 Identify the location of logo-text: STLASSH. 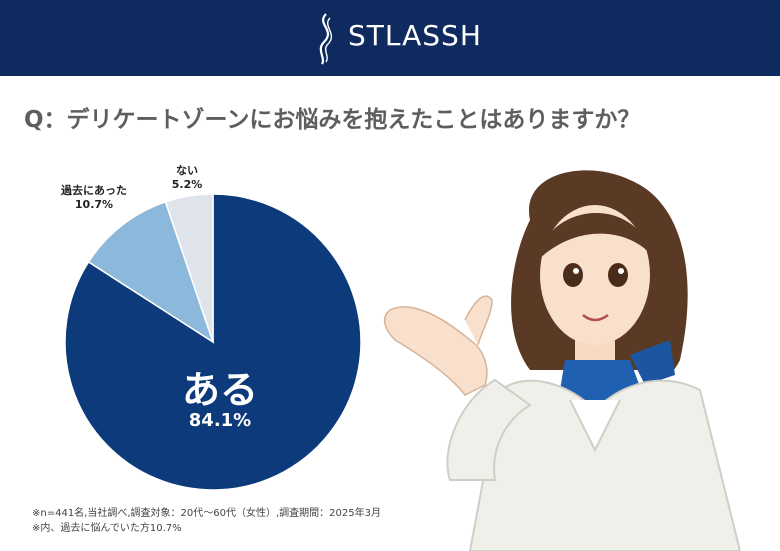
(415, 35).